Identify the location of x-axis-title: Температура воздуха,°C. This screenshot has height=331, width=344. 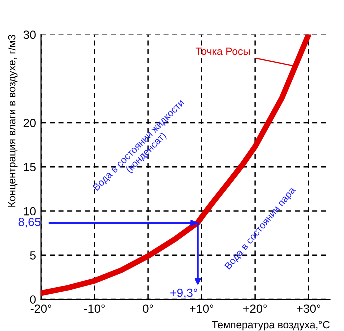
(271, 326).